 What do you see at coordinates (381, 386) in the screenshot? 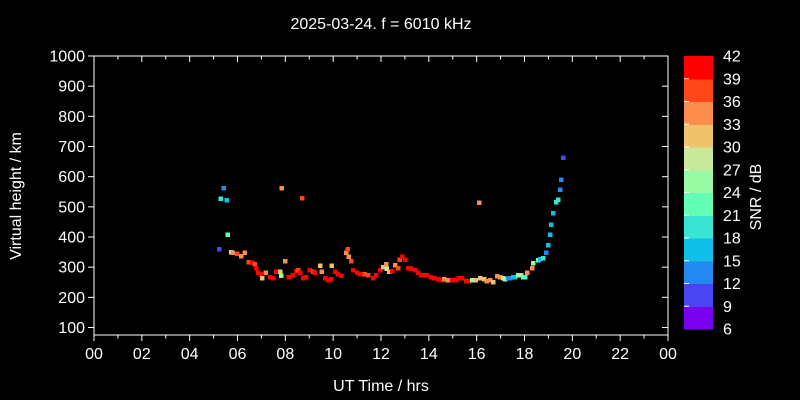
I see `x-axis-label: UT Time / hrs` at bounding box center [381, 386].